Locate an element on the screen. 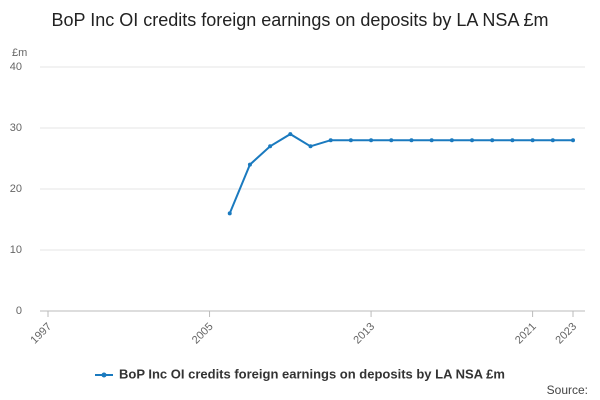 The image size is (600, 400). y-axis-label: £m is located at coordinates (19, 53).